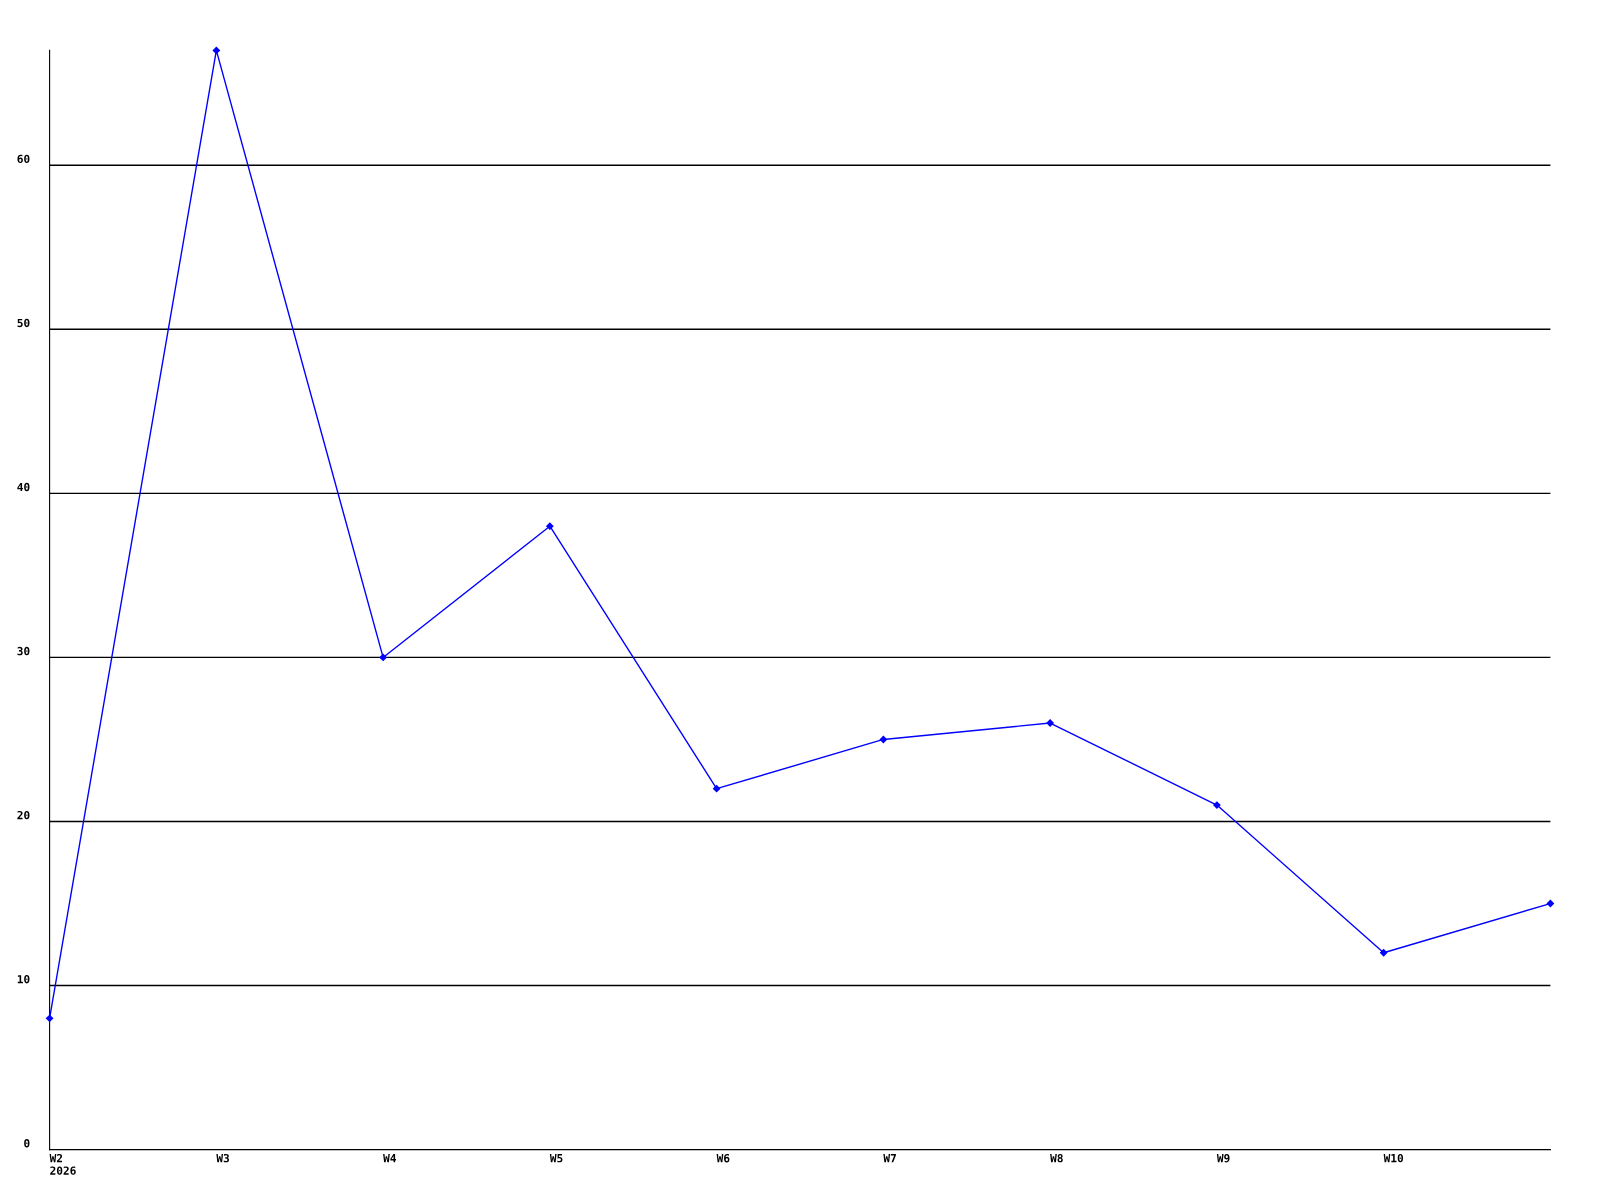 This screenshot has height=1200, width=1600. Describe the element at coordinates (889, 1158) in the screenshot. I see `x-tick-label: W7` at that location.